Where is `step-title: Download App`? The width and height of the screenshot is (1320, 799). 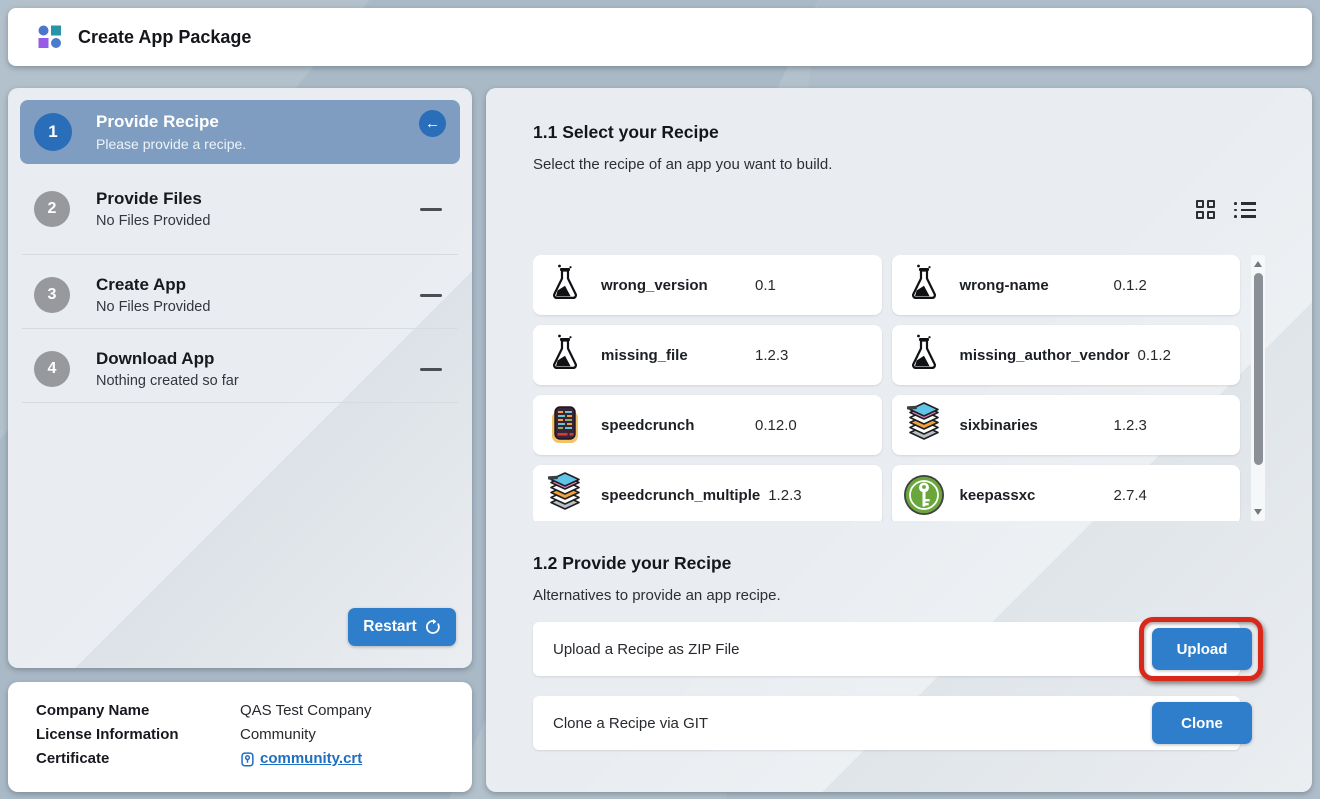
step-title: Download App is located at coordinates (155, 358).